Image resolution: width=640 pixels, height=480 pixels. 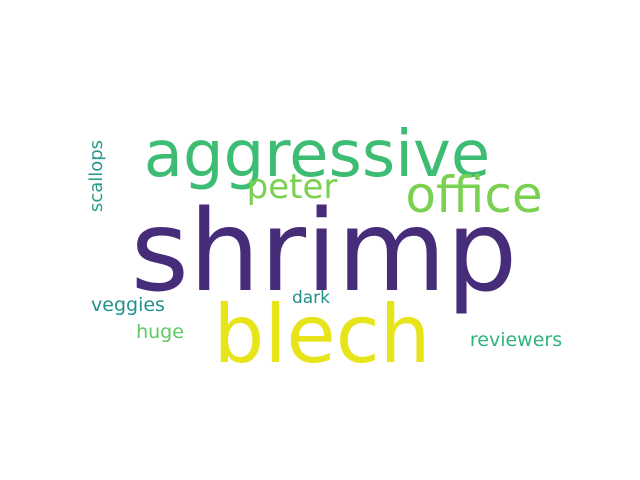 What do you see at coordinates (317, 155) in the screenshot?
I see `word-aggressive: aggressive` at bounding box center [317, 155].